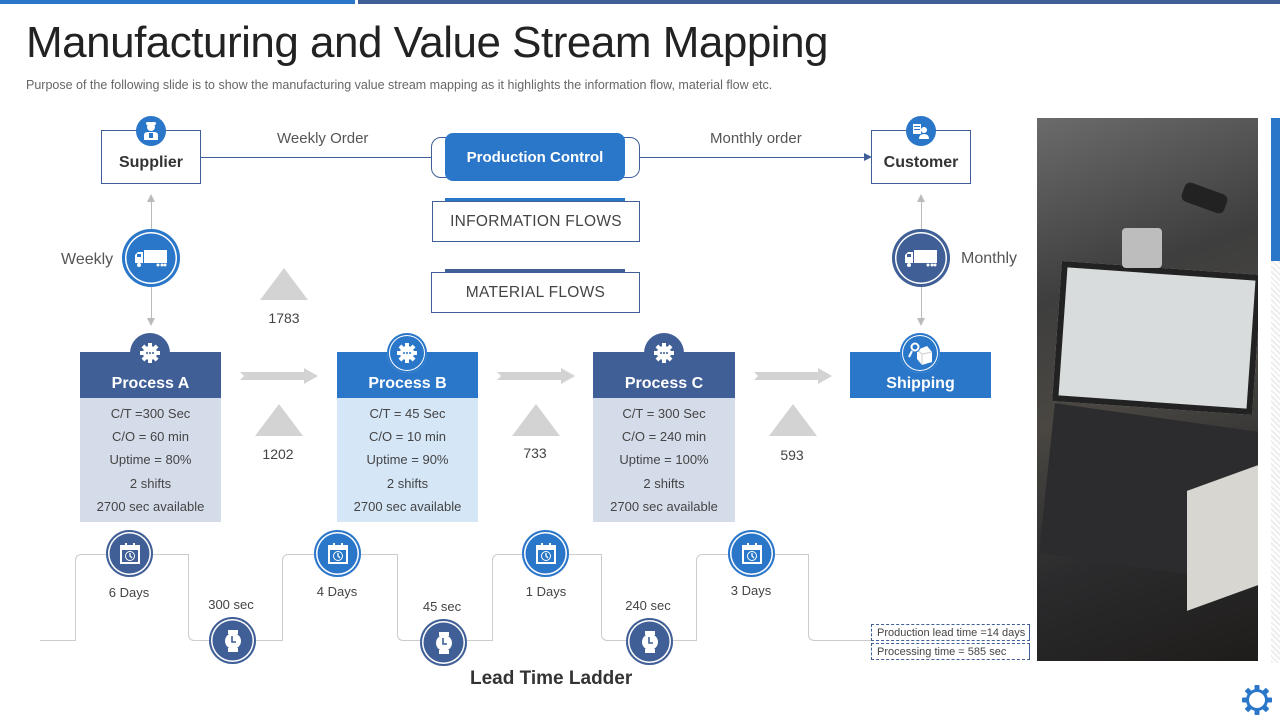 The height and width of the screenshot is (720, 1280). Describe the element at coordinates (316, 157) in the screenshot. I see `weekly-order-line` at that location.